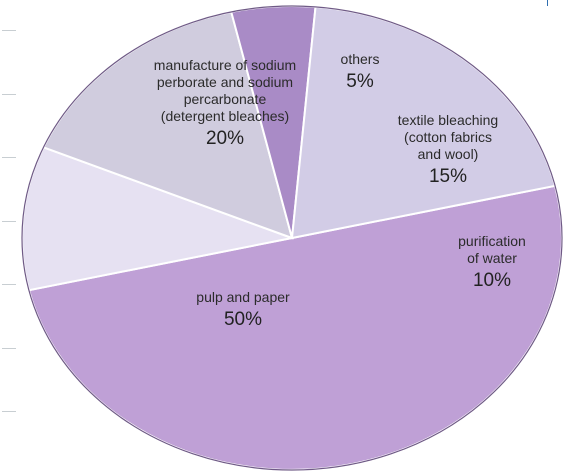 The image size is (564, 472). I want to click on slice-label-line: textile bleaching, so click(448, 120).